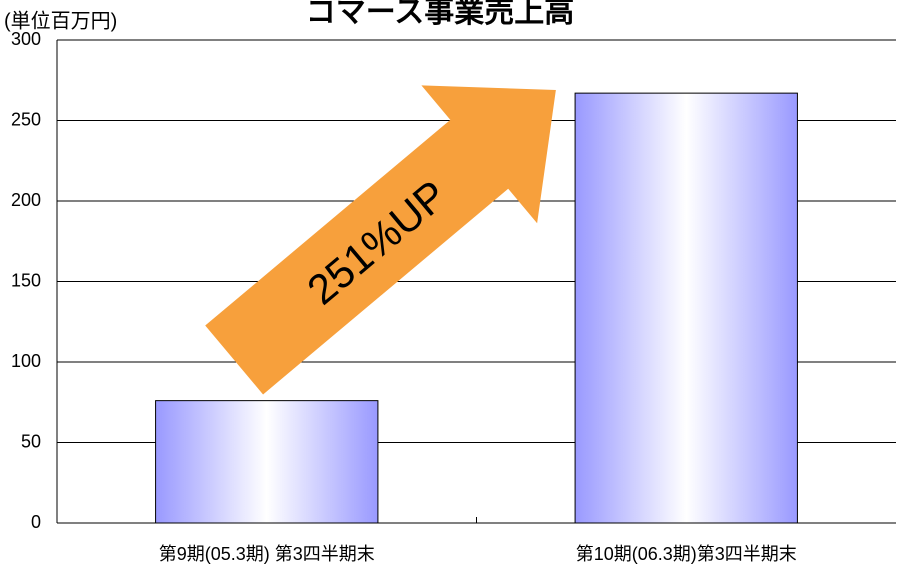  What do you see at coordinates (440, 14) in the screenshot?
I see `chart-title: コマース事業売上高` at bounding box center [440, 14].